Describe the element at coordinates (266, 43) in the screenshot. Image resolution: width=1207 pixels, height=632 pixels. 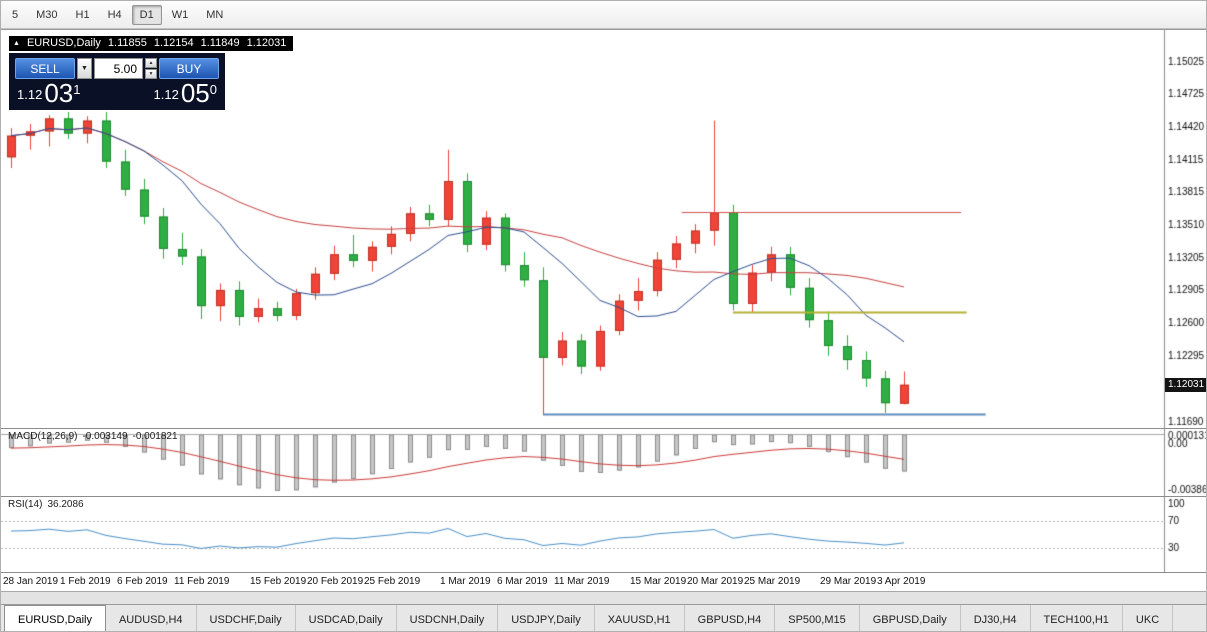
I see `ohlc-close: 1.12031` at that location.